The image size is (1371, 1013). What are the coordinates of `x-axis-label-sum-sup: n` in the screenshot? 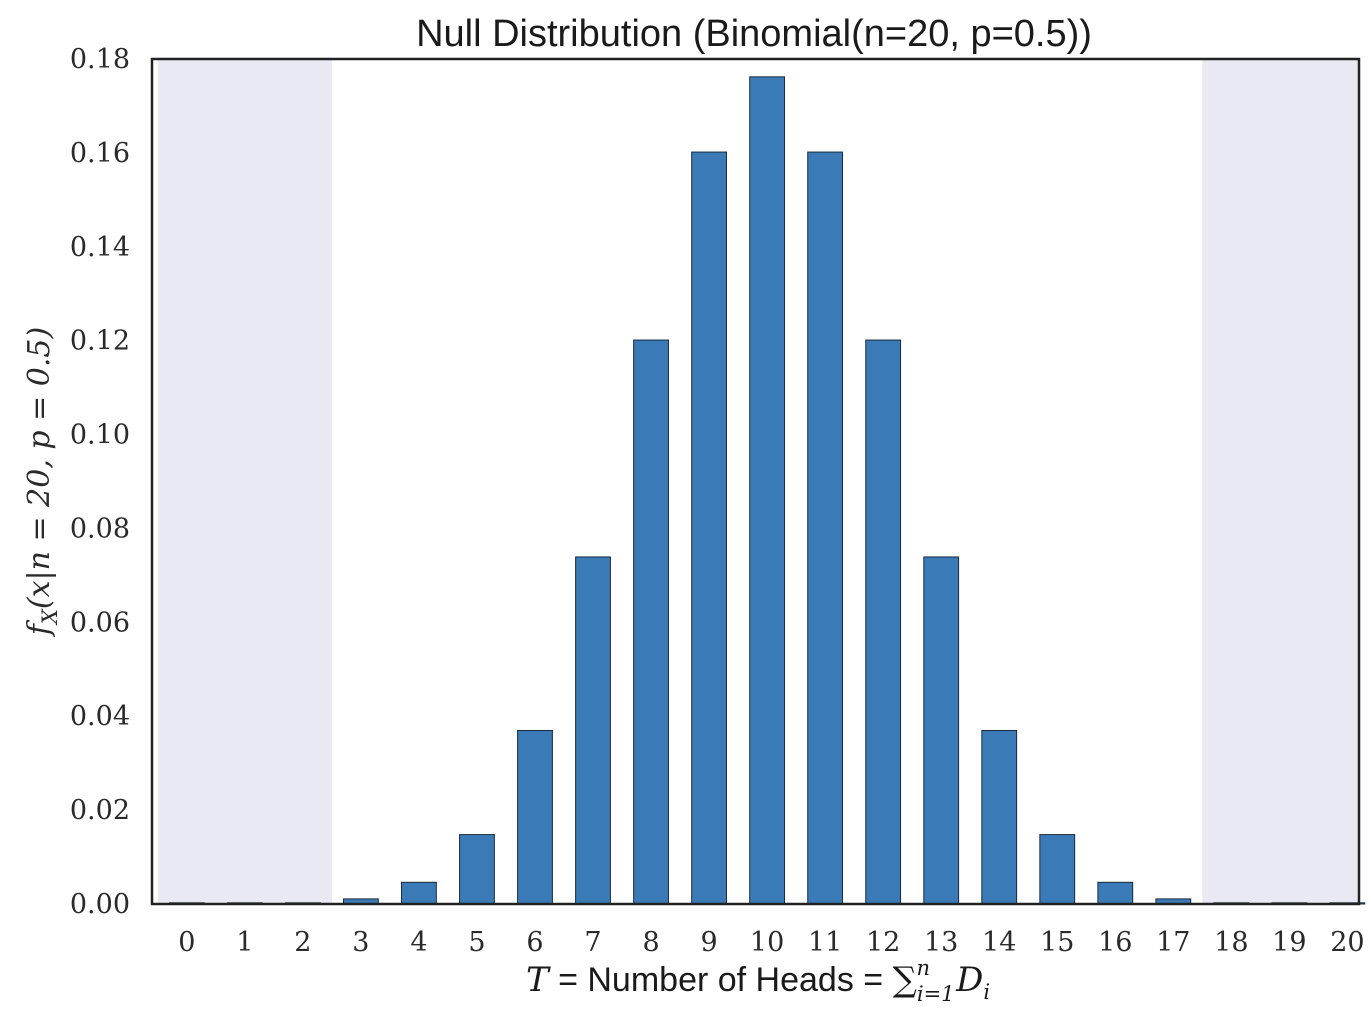 It's located at (924, 968).